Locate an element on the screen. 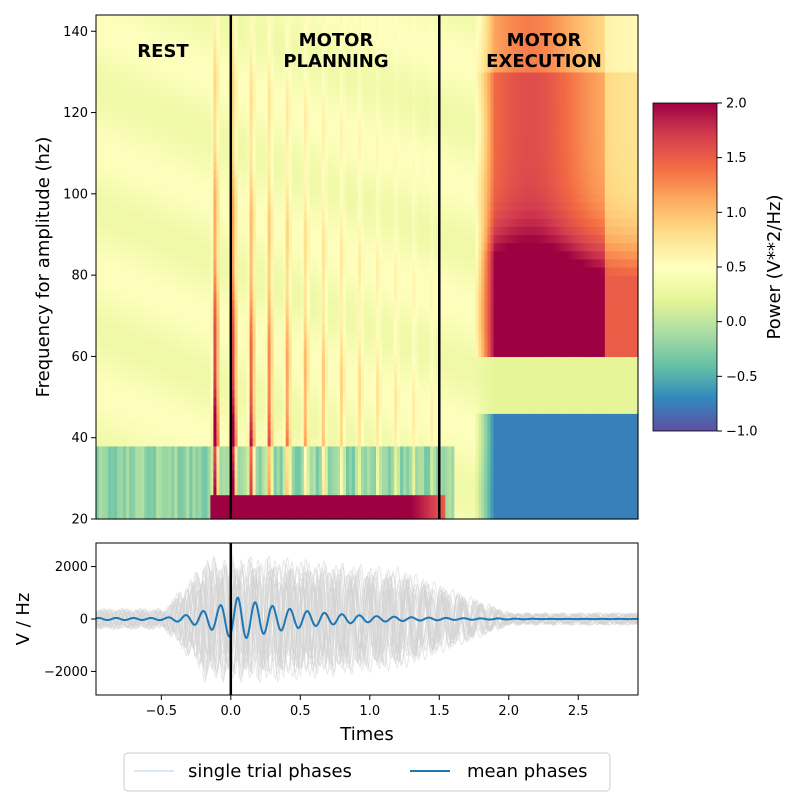  colorbar-ticks: −1.0 −0.5 0.0 0.5 1.0 1.5 2.0 is located at coordinates (737, 268).